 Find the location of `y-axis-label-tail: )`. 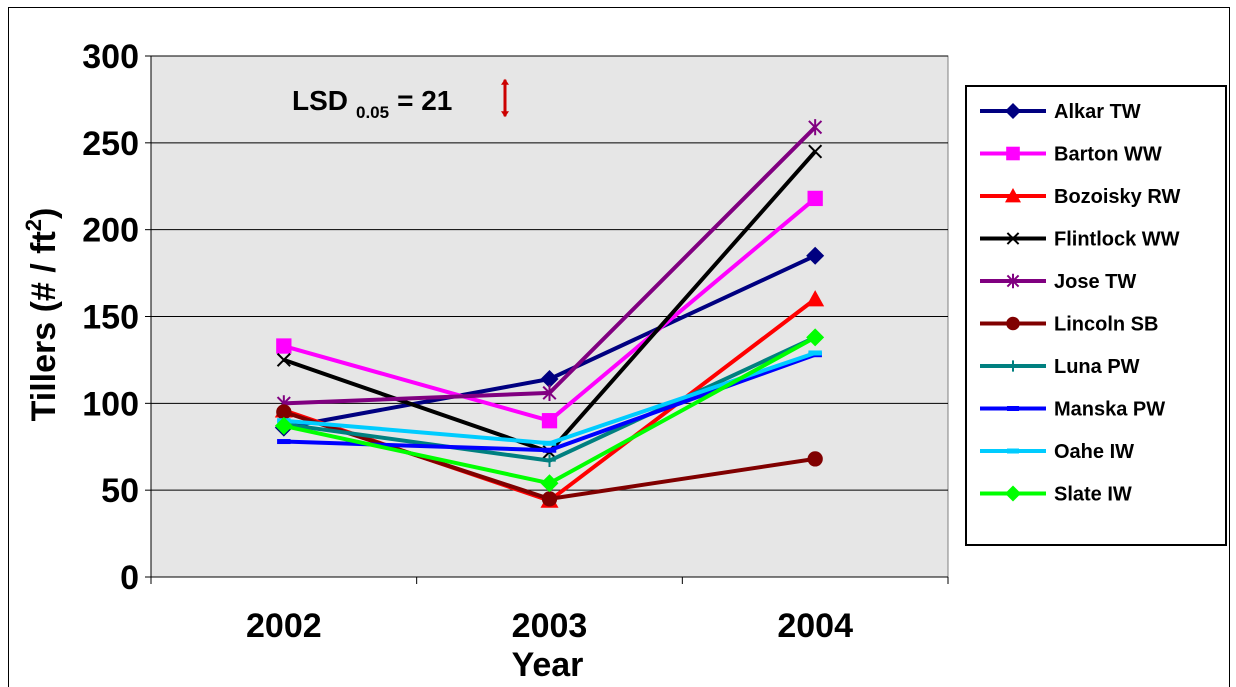

y-axis-label-tail: ) is located at coordinates (44, 213).